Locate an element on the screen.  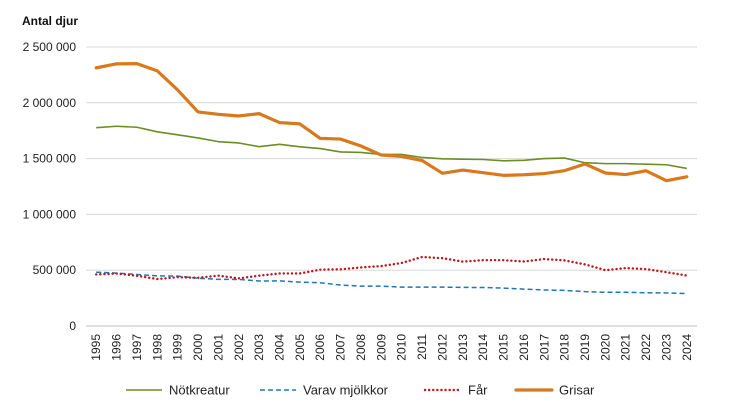
x-tick-label: 2005 is located at coordinates (300, 347).